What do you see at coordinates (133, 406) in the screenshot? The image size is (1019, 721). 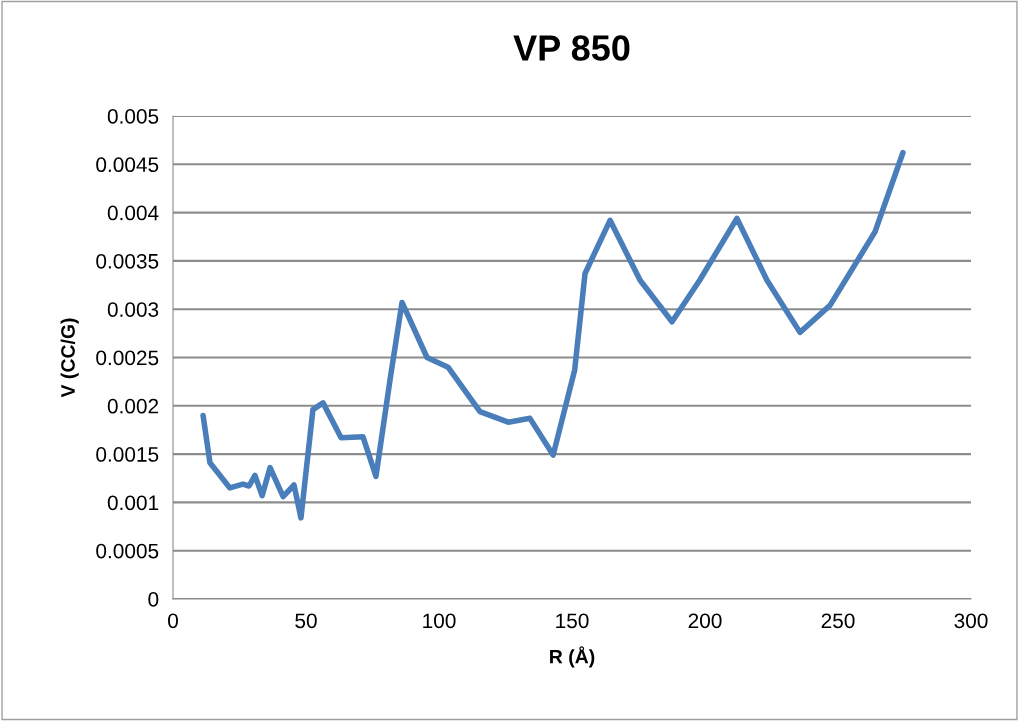 I see `y-tick-label: 0.002` at bounding box center [133, 406].